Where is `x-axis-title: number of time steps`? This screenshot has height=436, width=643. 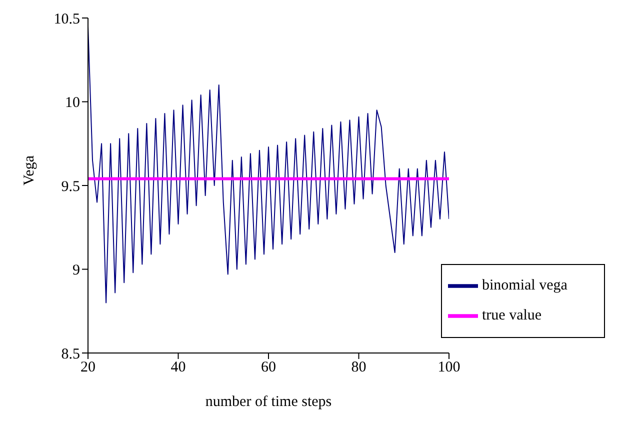
x-axis-title: number of time steps is located at coordinates (268, 402).